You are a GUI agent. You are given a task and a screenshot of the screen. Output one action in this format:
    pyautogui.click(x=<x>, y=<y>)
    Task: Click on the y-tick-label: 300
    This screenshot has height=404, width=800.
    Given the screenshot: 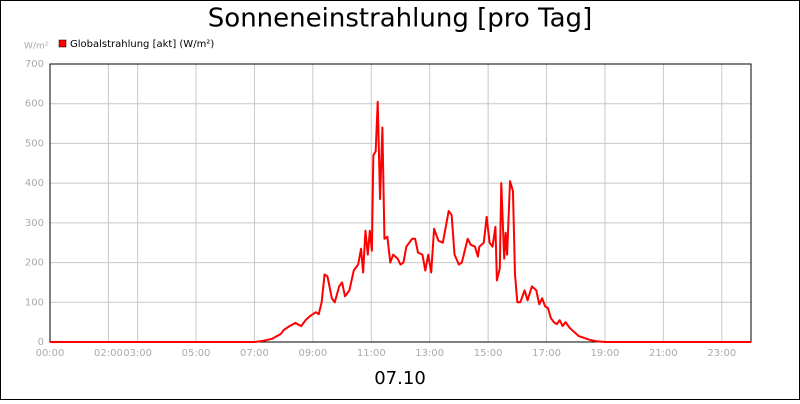 What is the action you would take?
    pyautogui.click(x=34, y=223)
    